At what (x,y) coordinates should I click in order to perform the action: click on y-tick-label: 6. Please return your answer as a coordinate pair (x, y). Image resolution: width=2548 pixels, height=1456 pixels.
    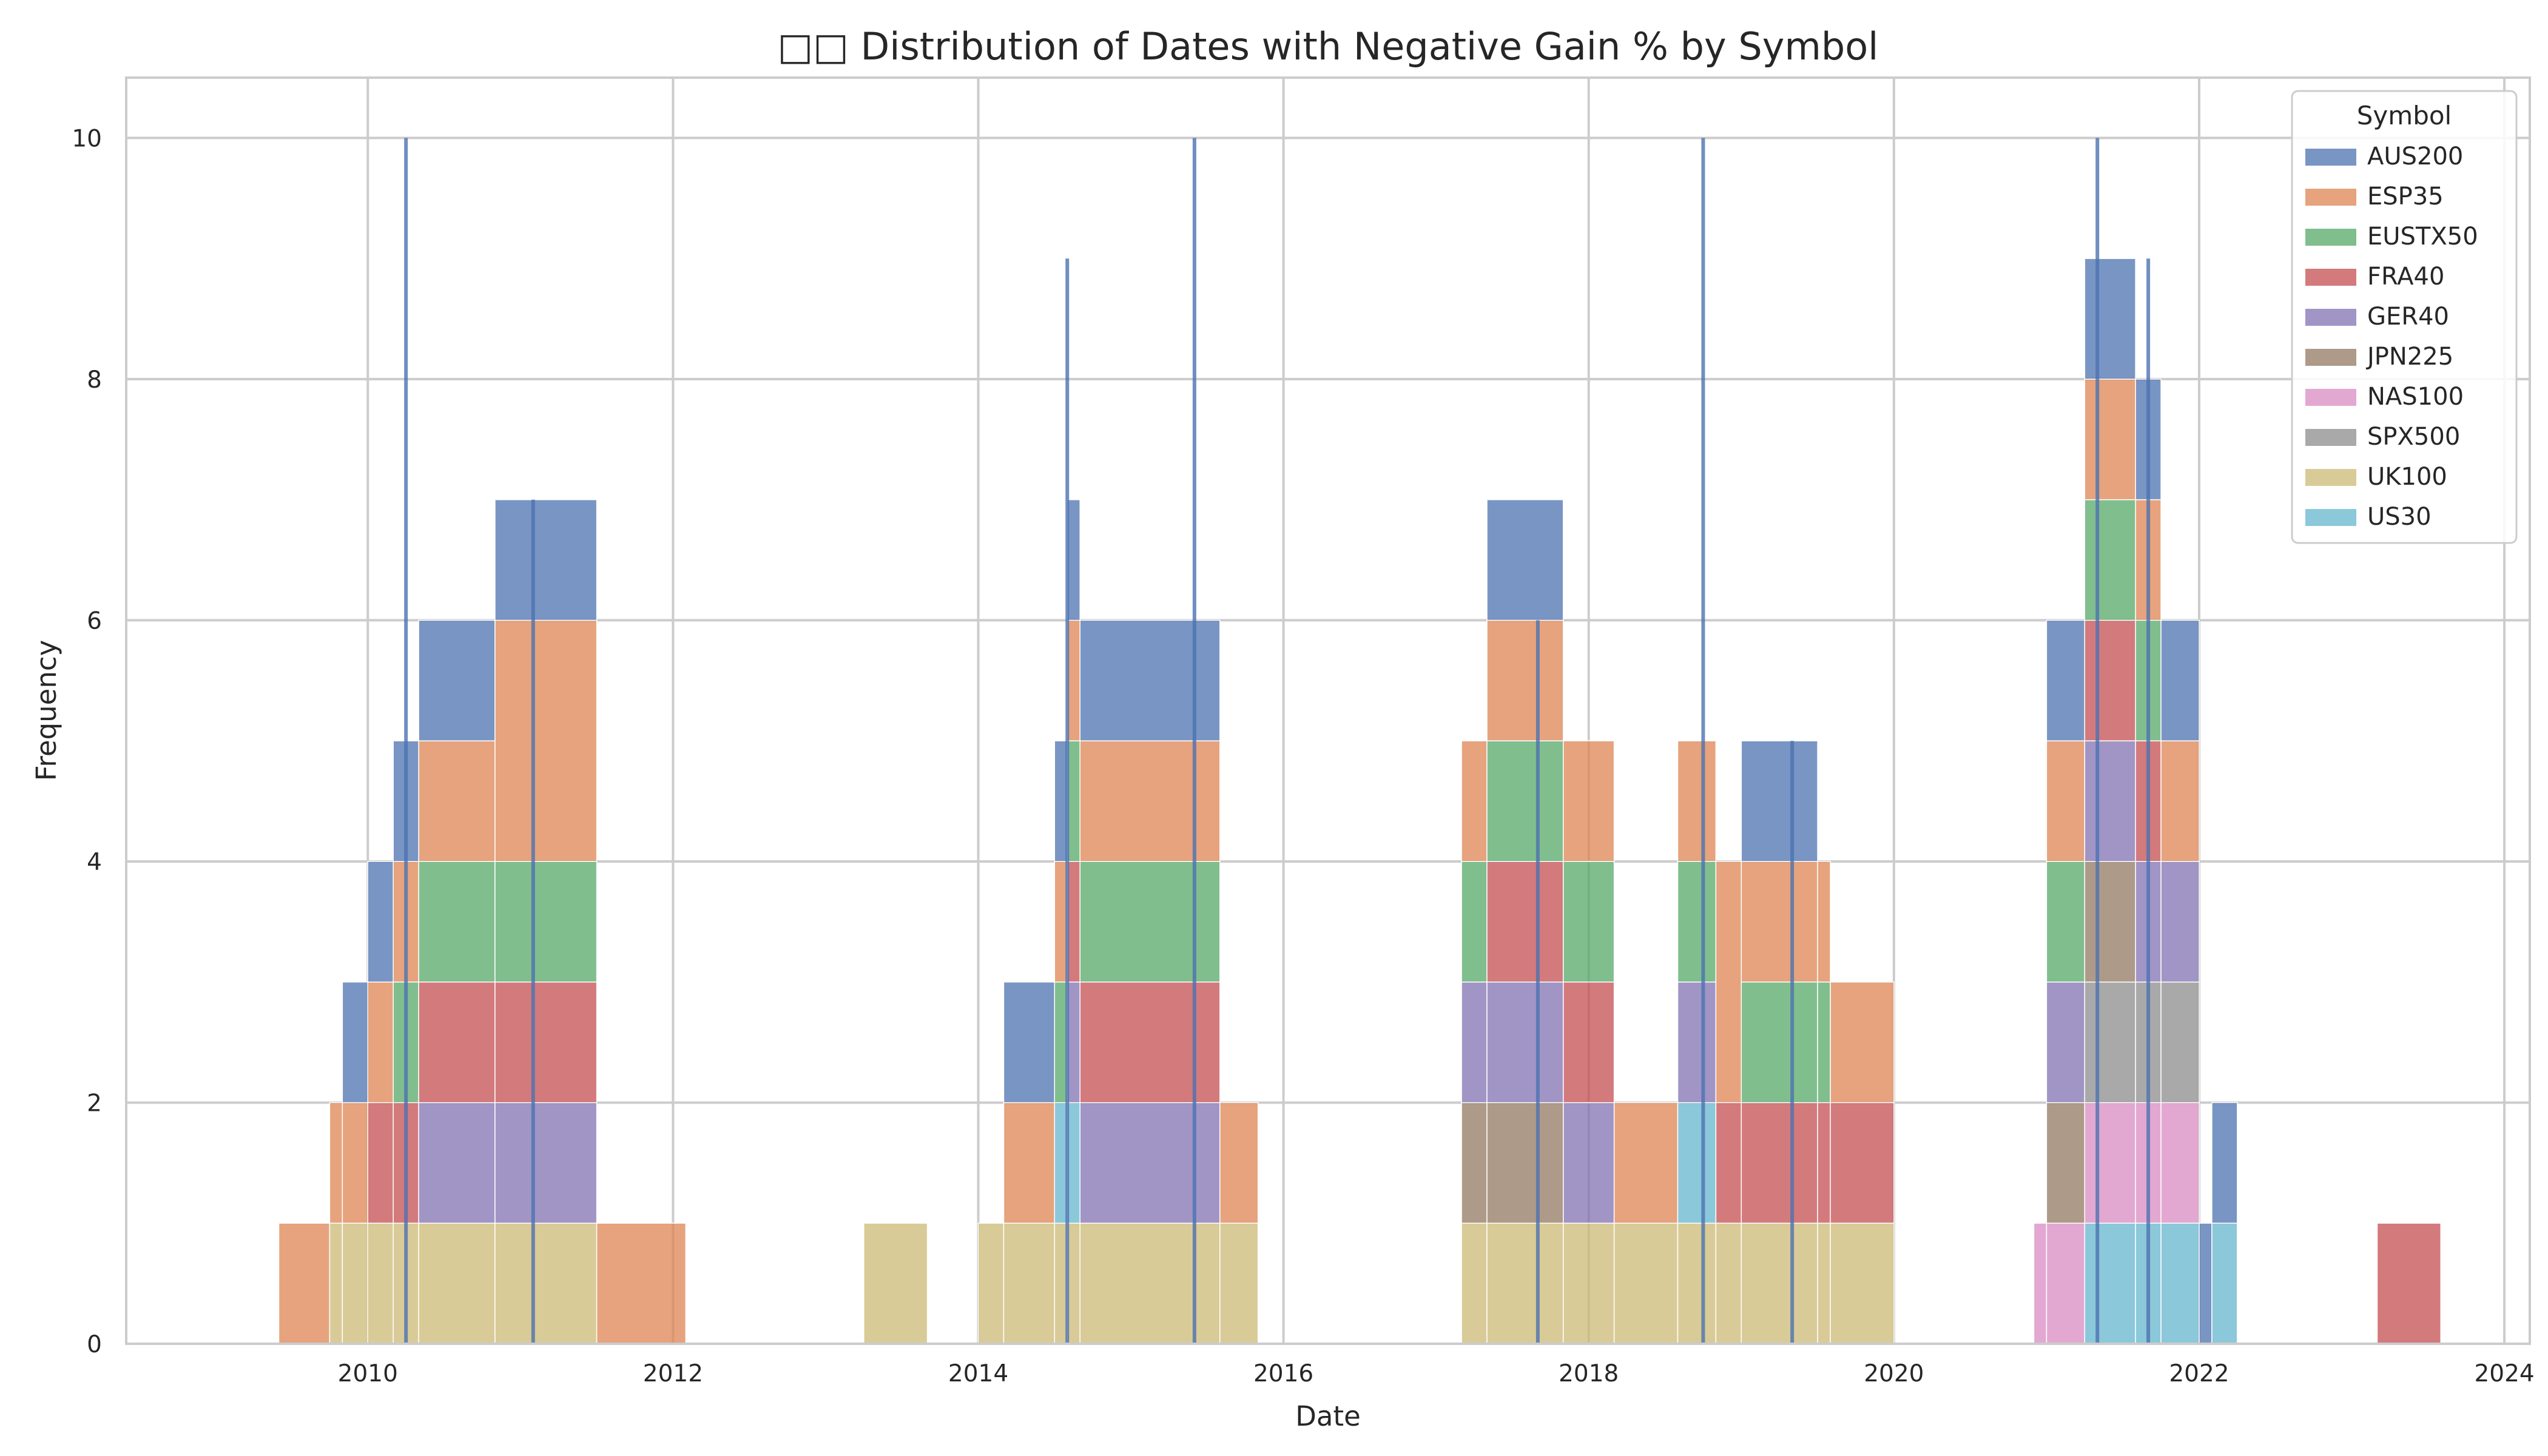
    Looking at the image, I should click on (94, 621).